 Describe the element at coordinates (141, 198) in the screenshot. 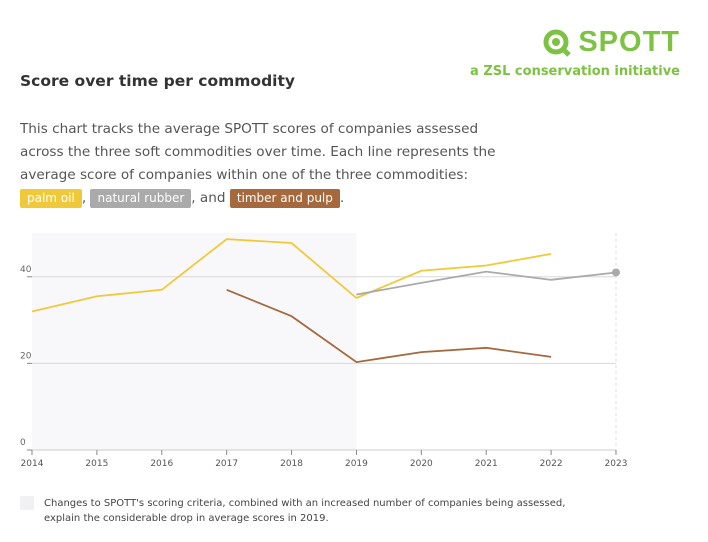

I see `legend-natural-rubber: natural rubber` at that location.